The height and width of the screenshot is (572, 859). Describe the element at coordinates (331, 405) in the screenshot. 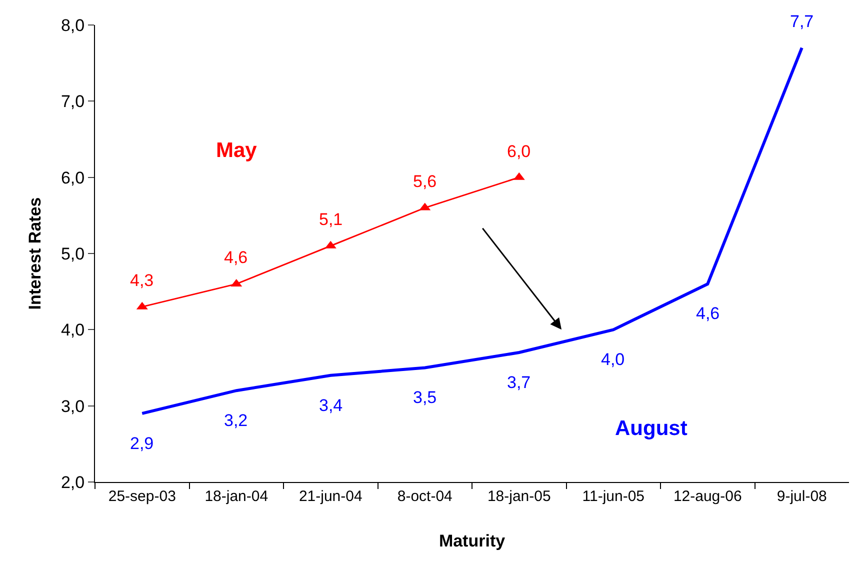

I see `data-label: 3,4` at that location.